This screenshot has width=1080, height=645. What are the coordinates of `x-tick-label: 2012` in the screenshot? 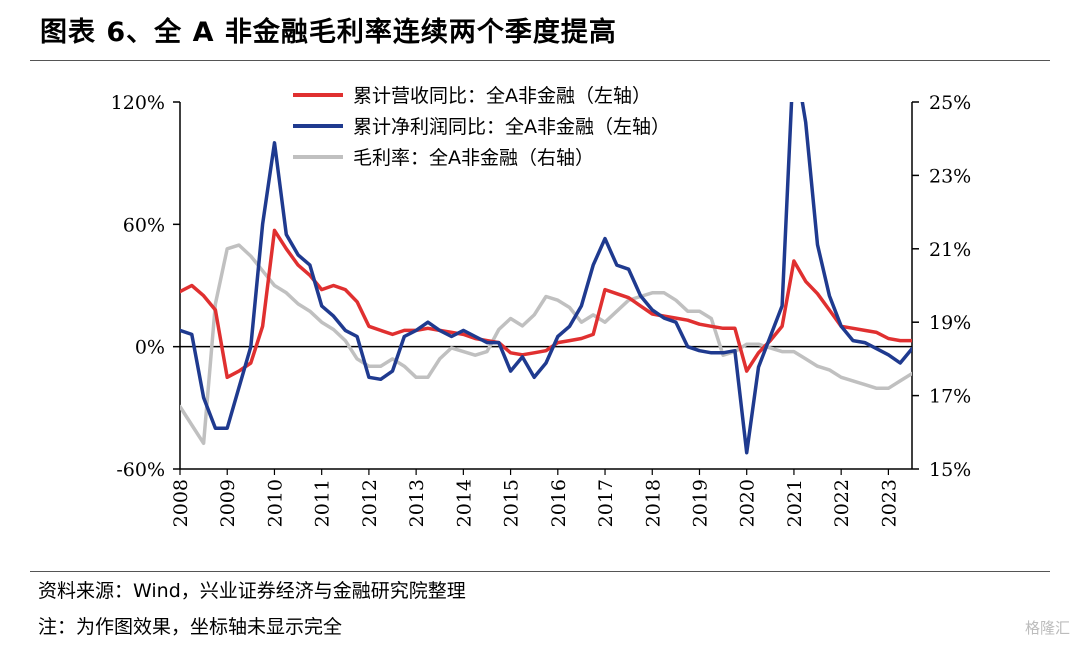 It's located at (370, 503).